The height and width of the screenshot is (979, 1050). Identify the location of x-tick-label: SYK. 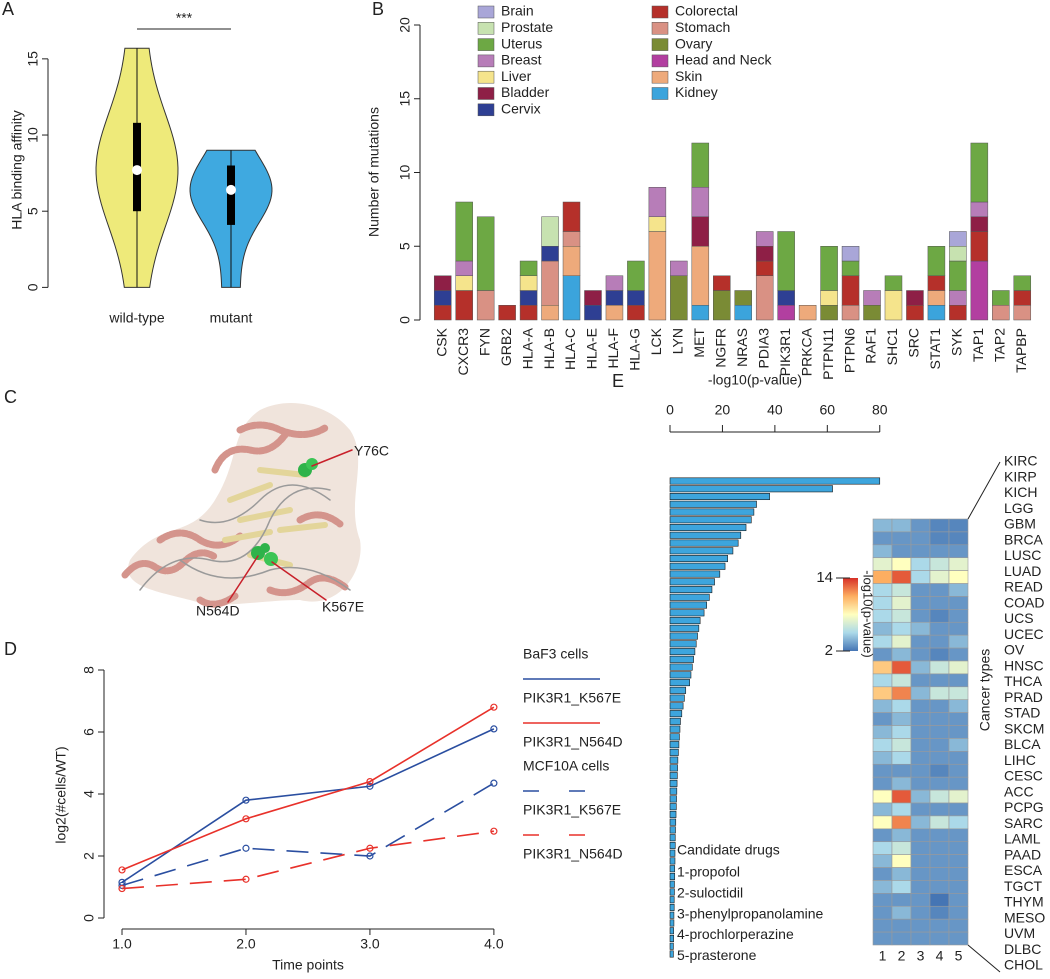
(957, 341).